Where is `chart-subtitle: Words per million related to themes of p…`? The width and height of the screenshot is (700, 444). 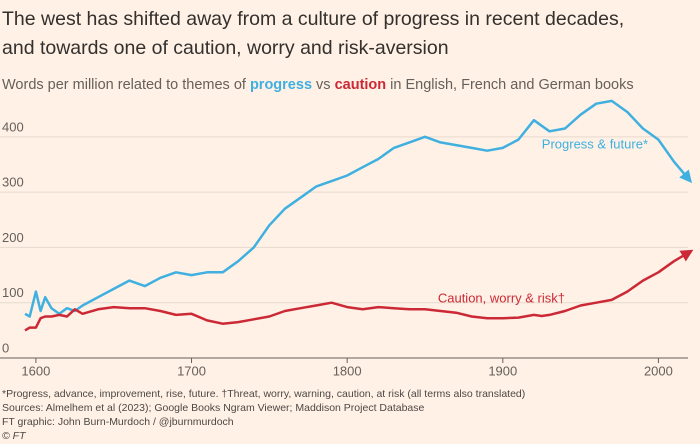
chart-subtitle: Words per million related to themes of p… is located at coordinates (318, 85).